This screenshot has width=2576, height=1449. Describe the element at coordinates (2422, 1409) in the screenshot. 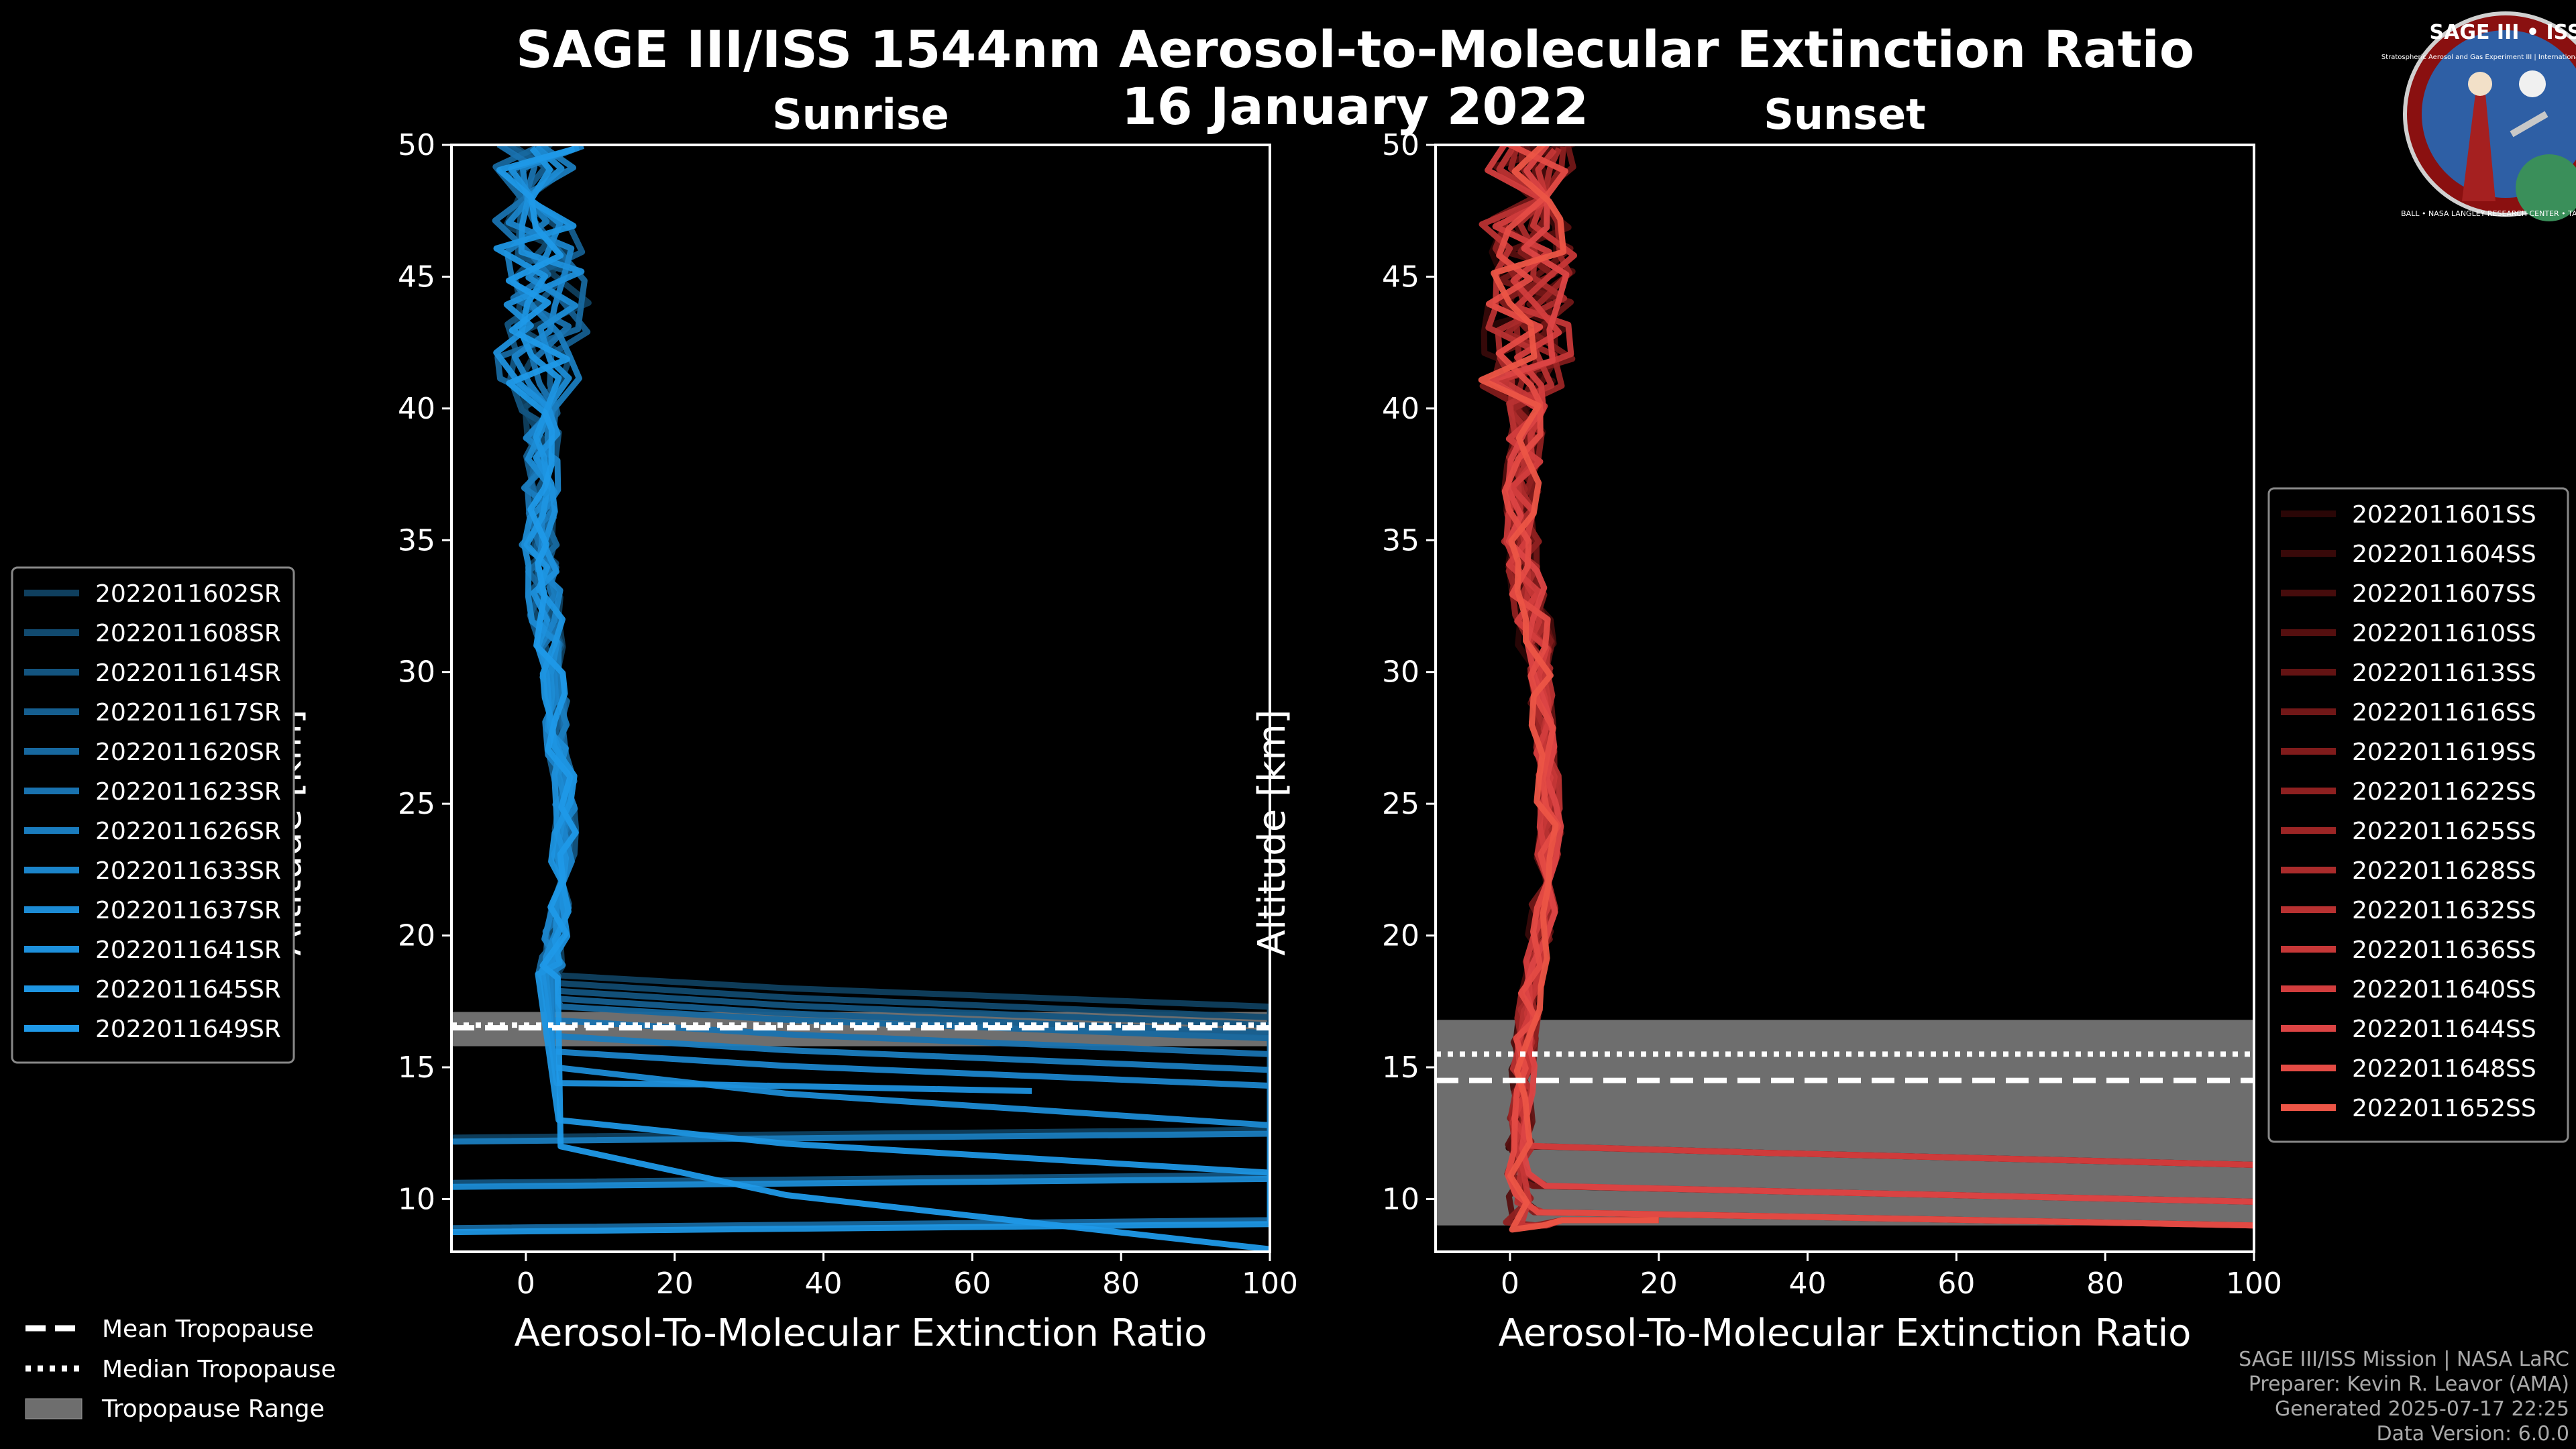

I see `credit-line-3: Generated 2025-07-17 22:25` at that location.